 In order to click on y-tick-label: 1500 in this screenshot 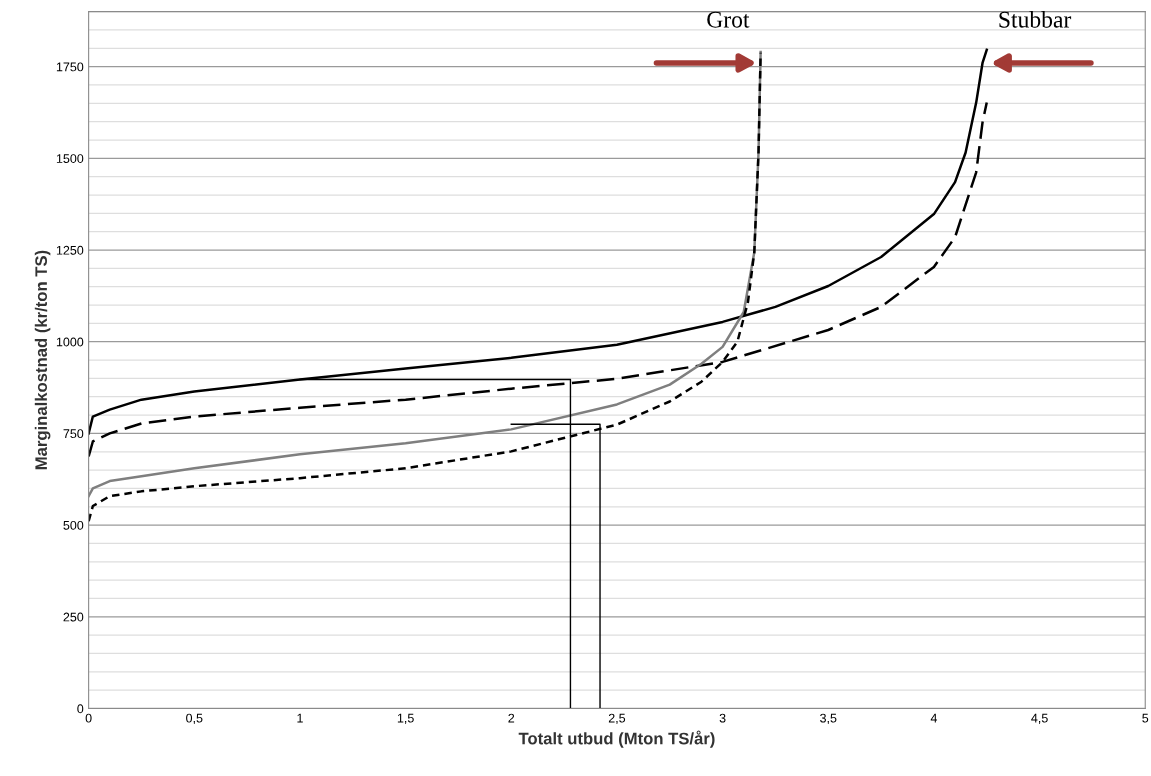, I will do `click(70, 158)`.